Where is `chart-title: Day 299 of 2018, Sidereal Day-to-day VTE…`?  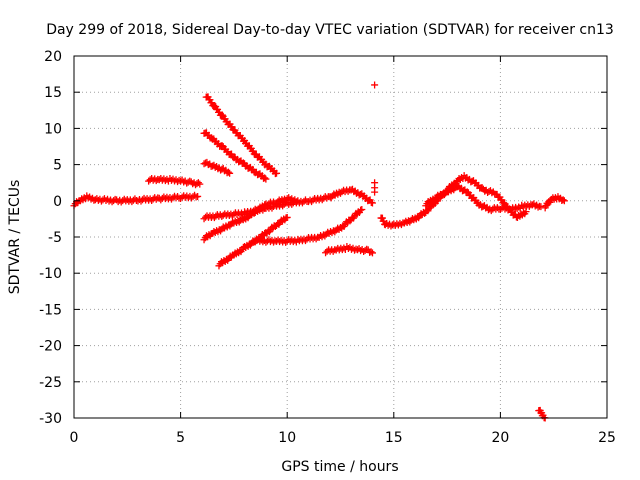 chart-title: Day 299 of 2018, Sidereal Day-to-day VTE… is located at coordinates (330, 30).